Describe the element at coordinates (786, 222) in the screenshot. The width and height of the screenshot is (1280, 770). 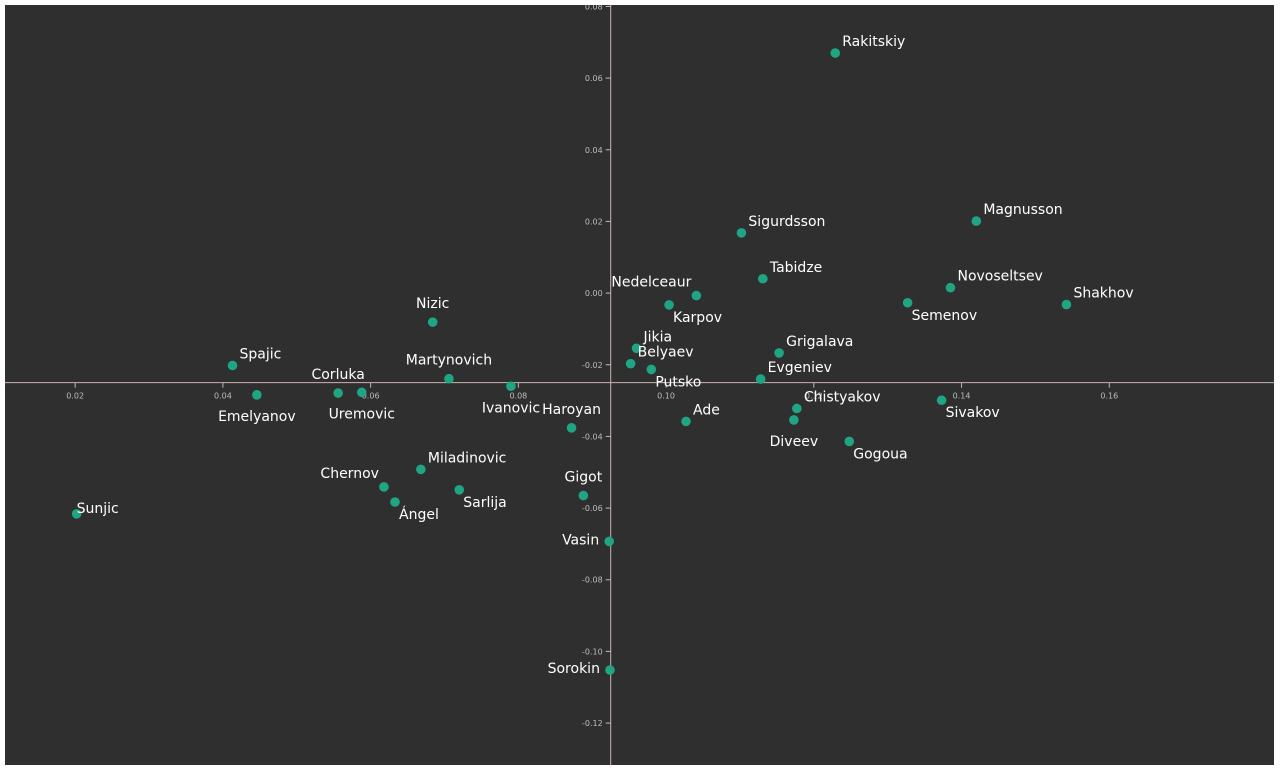
I see `point-label: Sigurdsson` at that location.